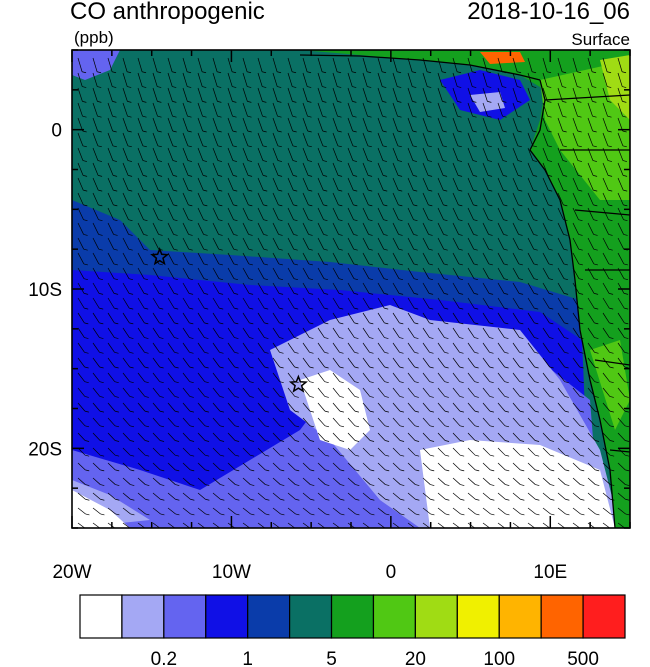 The height and width of the screenshot is (667, 650). Describe the element at coordinates (562, 616) in the screenshot. I see `colorbar-box` at that location.